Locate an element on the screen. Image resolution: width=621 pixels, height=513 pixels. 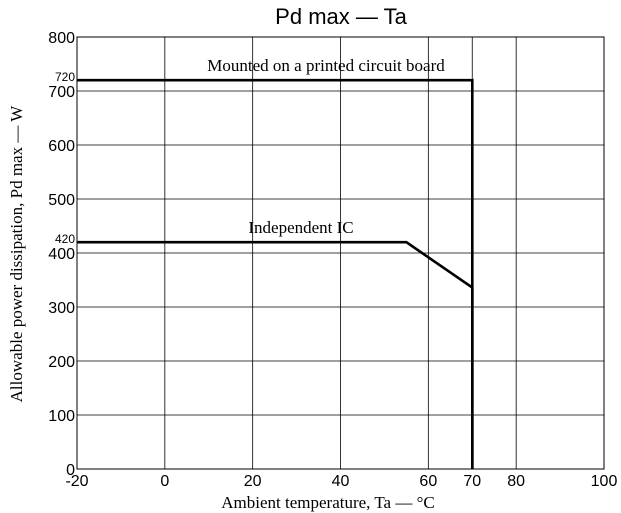
x-tick-label: -20 is located at coordinates (76, 481).